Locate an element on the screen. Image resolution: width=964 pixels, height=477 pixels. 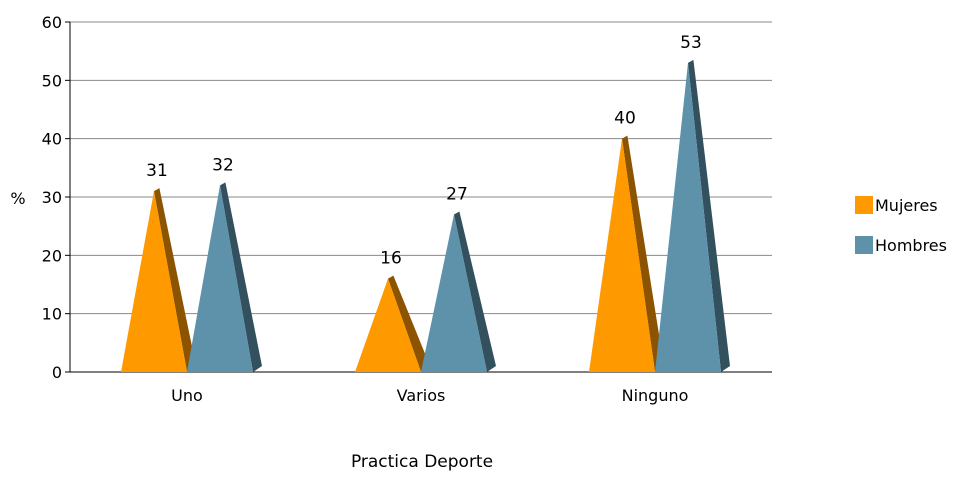
y-tick-label: 40 is located at coordinates (52, 139).